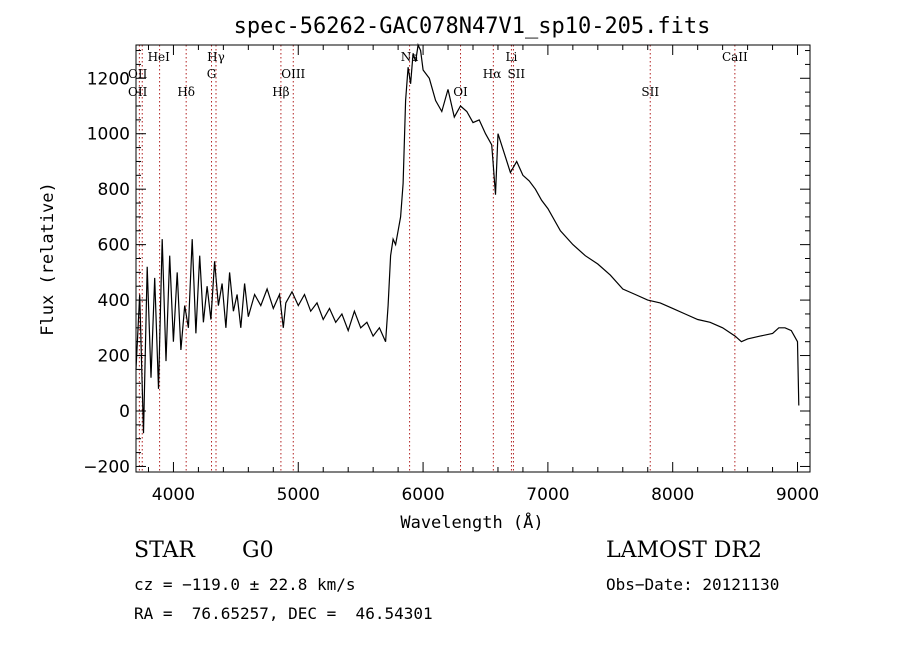 The image size is (900, 649). What do you see at coordinates (735, 57) in the screenshot?
I see `line-label-14: CaII` at bounding box center [735, 57].